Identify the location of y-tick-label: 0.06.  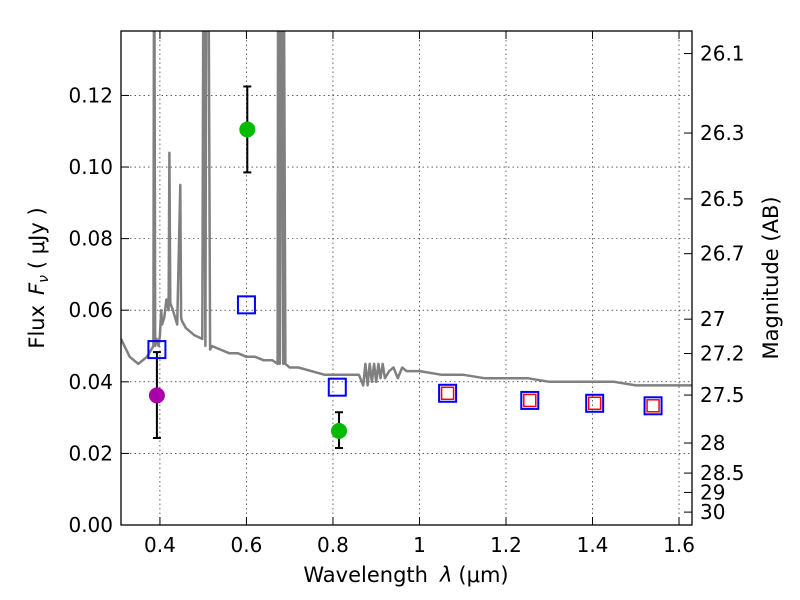
(90, 310).